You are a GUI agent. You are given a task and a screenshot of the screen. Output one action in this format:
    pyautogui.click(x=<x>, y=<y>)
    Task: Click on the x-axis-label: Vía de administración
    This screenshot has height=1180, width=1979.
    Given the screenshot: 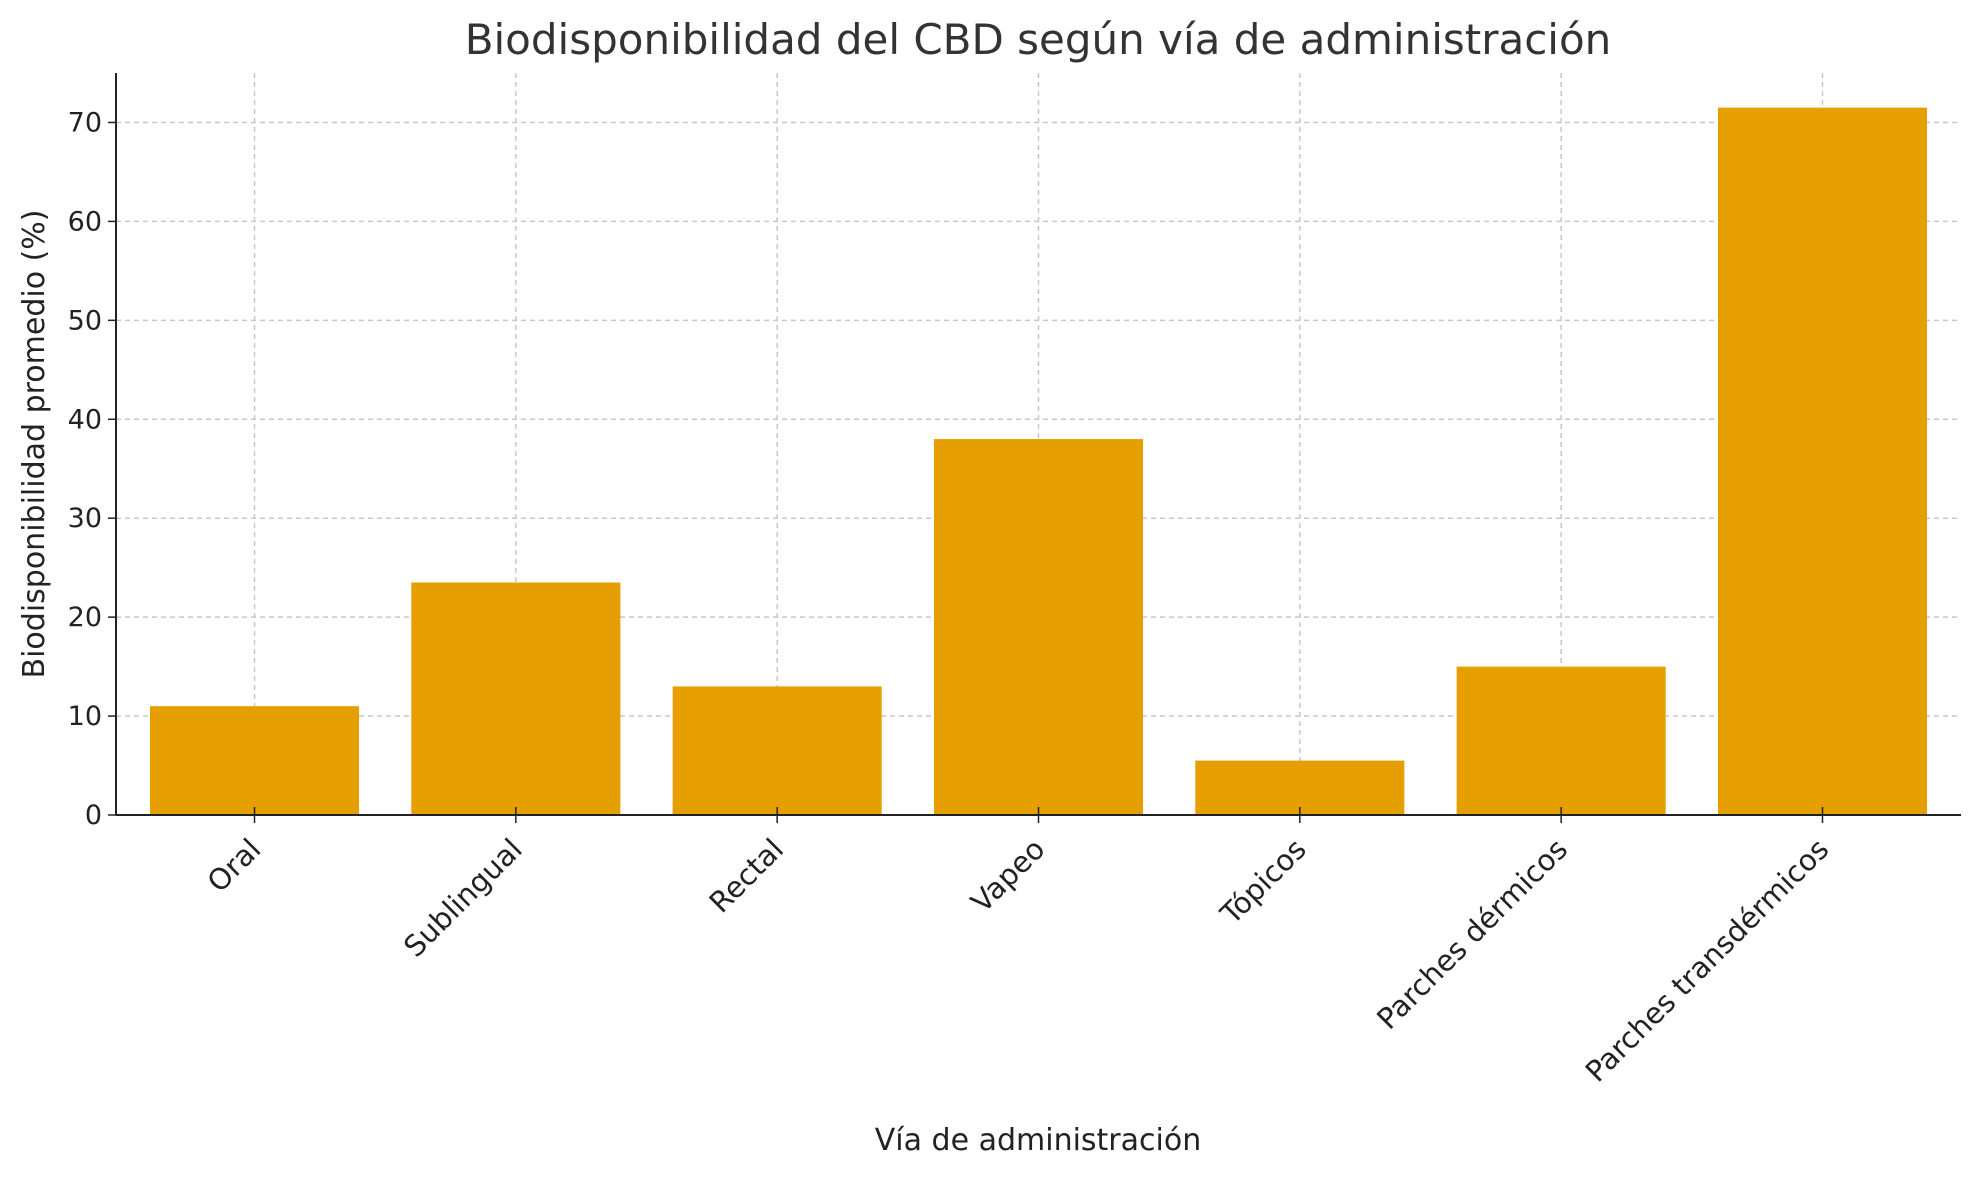 What is the action you would take?
    pyautogui.click(x=1038, y=1140)
    